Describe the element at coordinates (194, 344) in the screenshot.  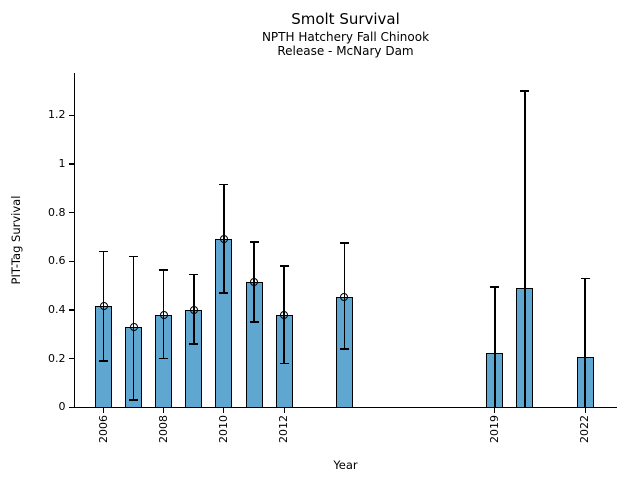
I see `error-cap-bottom-2009` at that location.